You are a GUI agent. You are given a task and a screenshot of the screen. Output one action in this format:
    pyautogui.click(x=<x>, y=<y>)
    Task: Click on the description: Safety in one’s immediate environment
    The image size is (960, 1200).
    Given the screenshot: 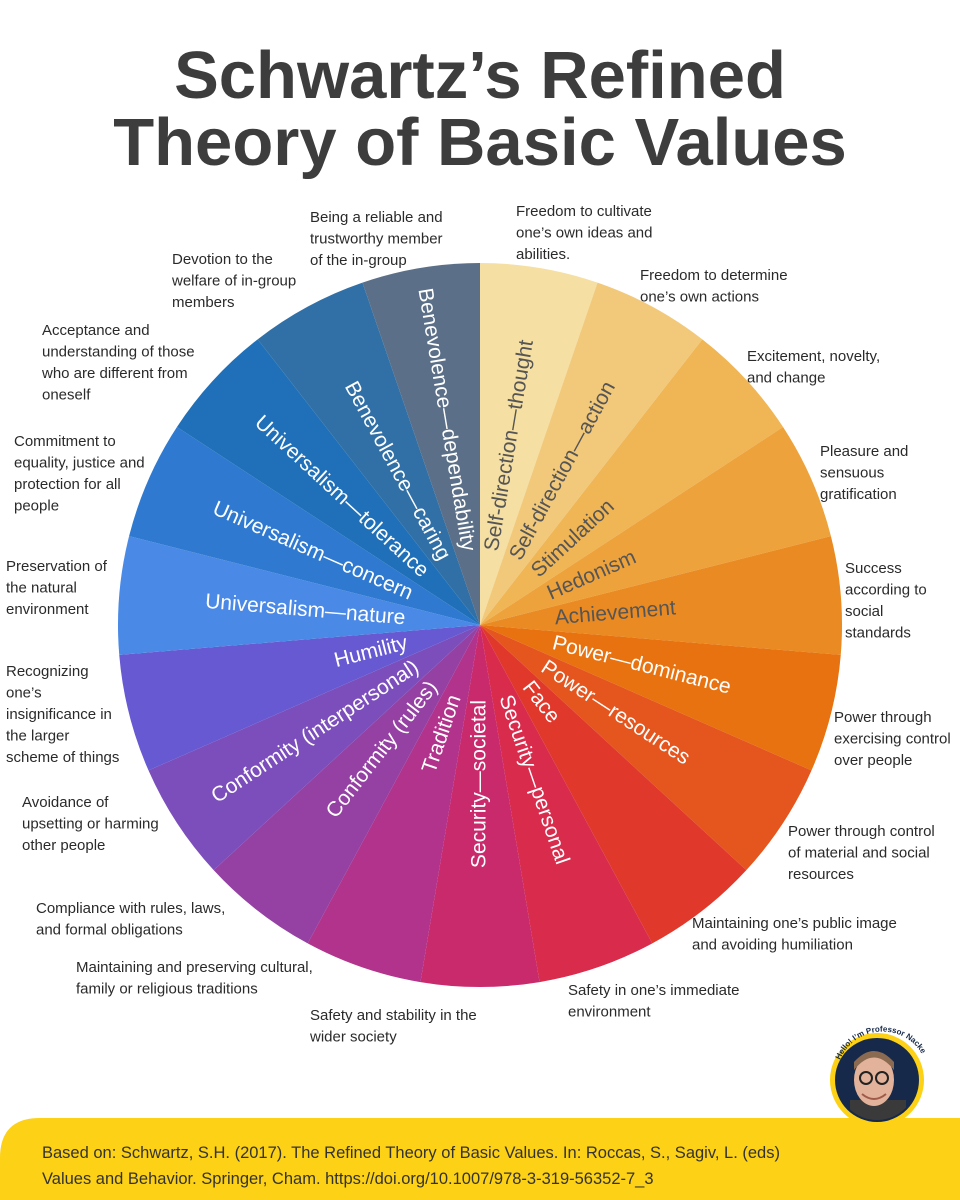 What is the action you would take?
    pyautogui.click(x=653, y=1001)
    